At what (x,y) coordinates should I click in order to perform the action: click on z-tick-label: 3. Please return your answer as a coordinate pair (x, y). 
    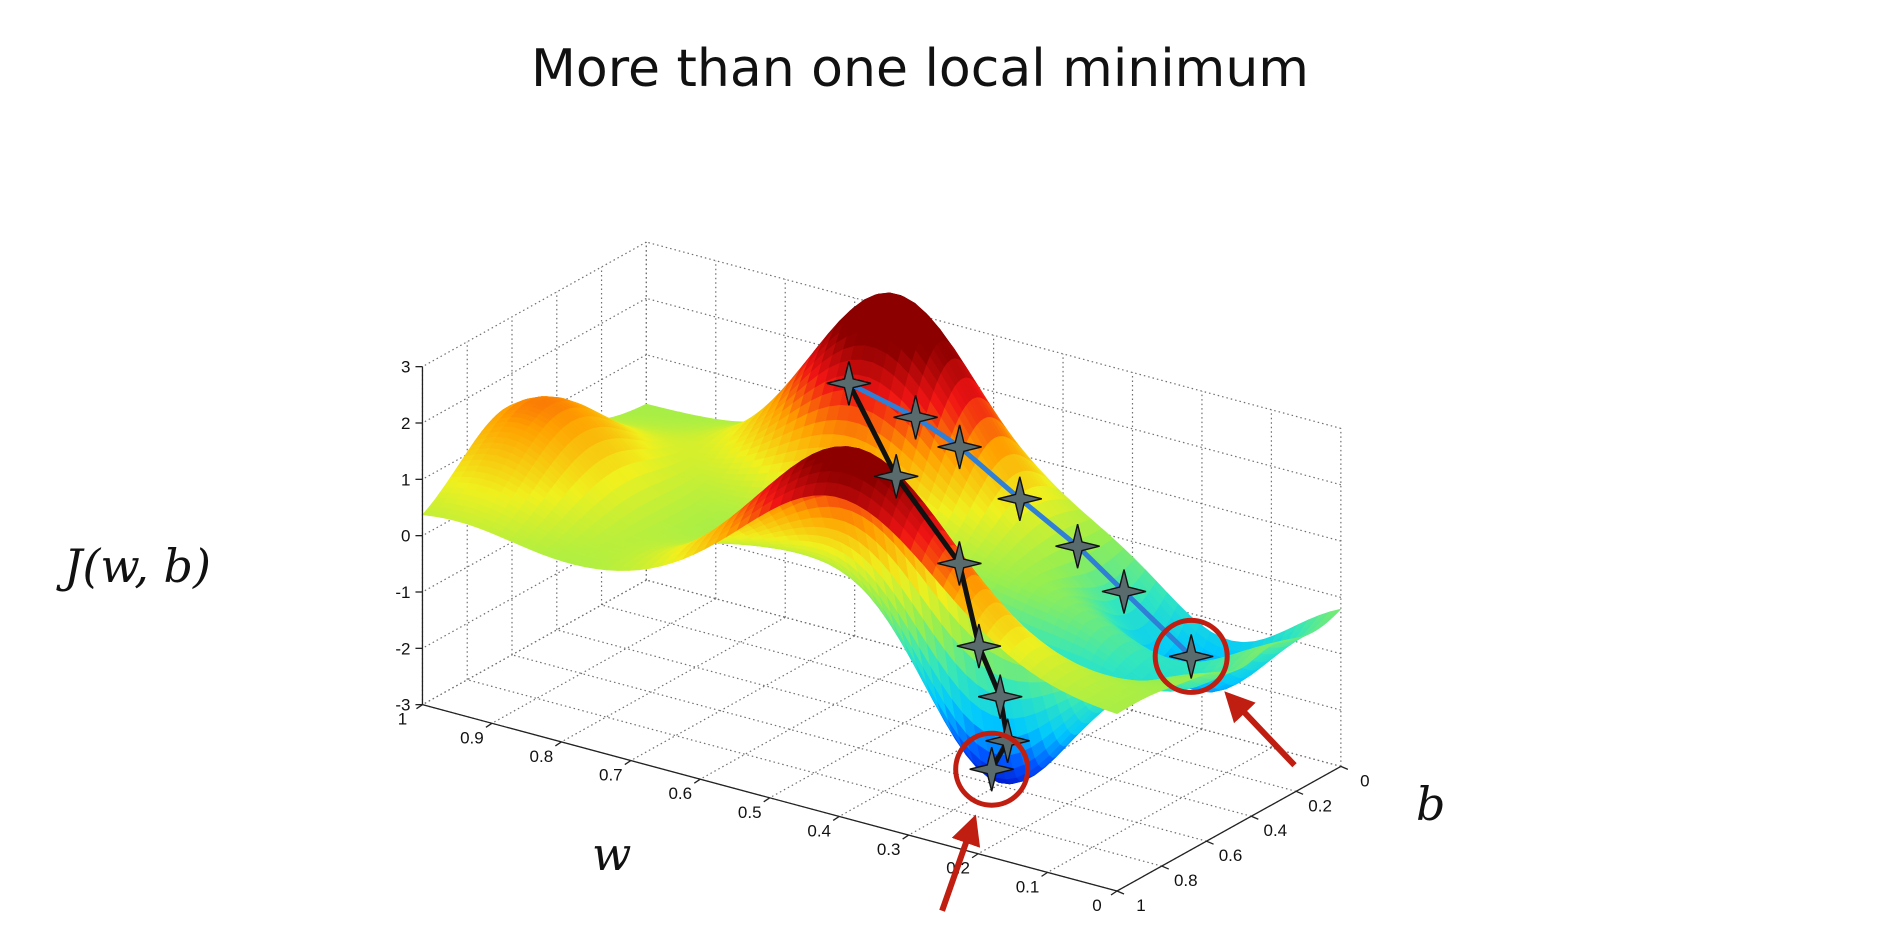
    Looking at the image, I should click on (405, 367).